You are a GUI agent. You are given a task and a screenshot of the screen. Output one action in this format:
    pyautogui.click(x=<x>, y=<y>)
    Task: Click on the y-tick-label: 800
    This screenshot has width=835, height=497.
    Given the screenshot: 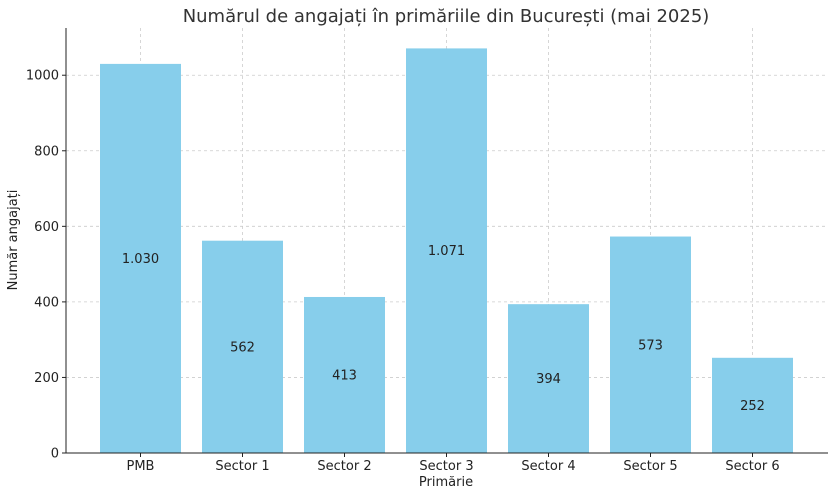 What is the action you would take?
    pyautogui.click(x=46, y=151)
    